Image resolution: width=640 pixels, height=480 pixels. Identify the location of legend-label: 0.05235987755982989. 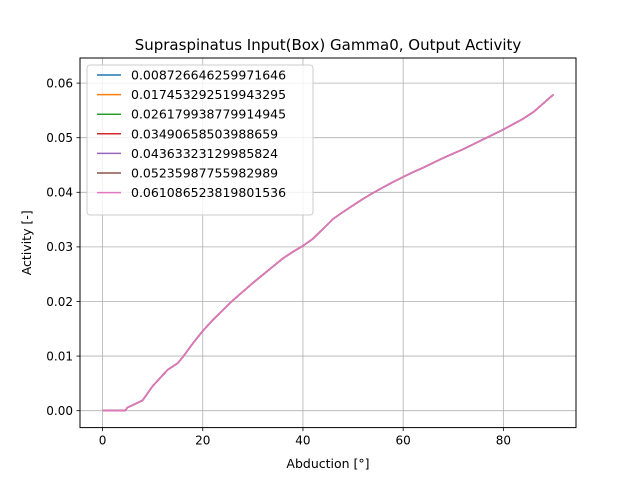
(204, 173).